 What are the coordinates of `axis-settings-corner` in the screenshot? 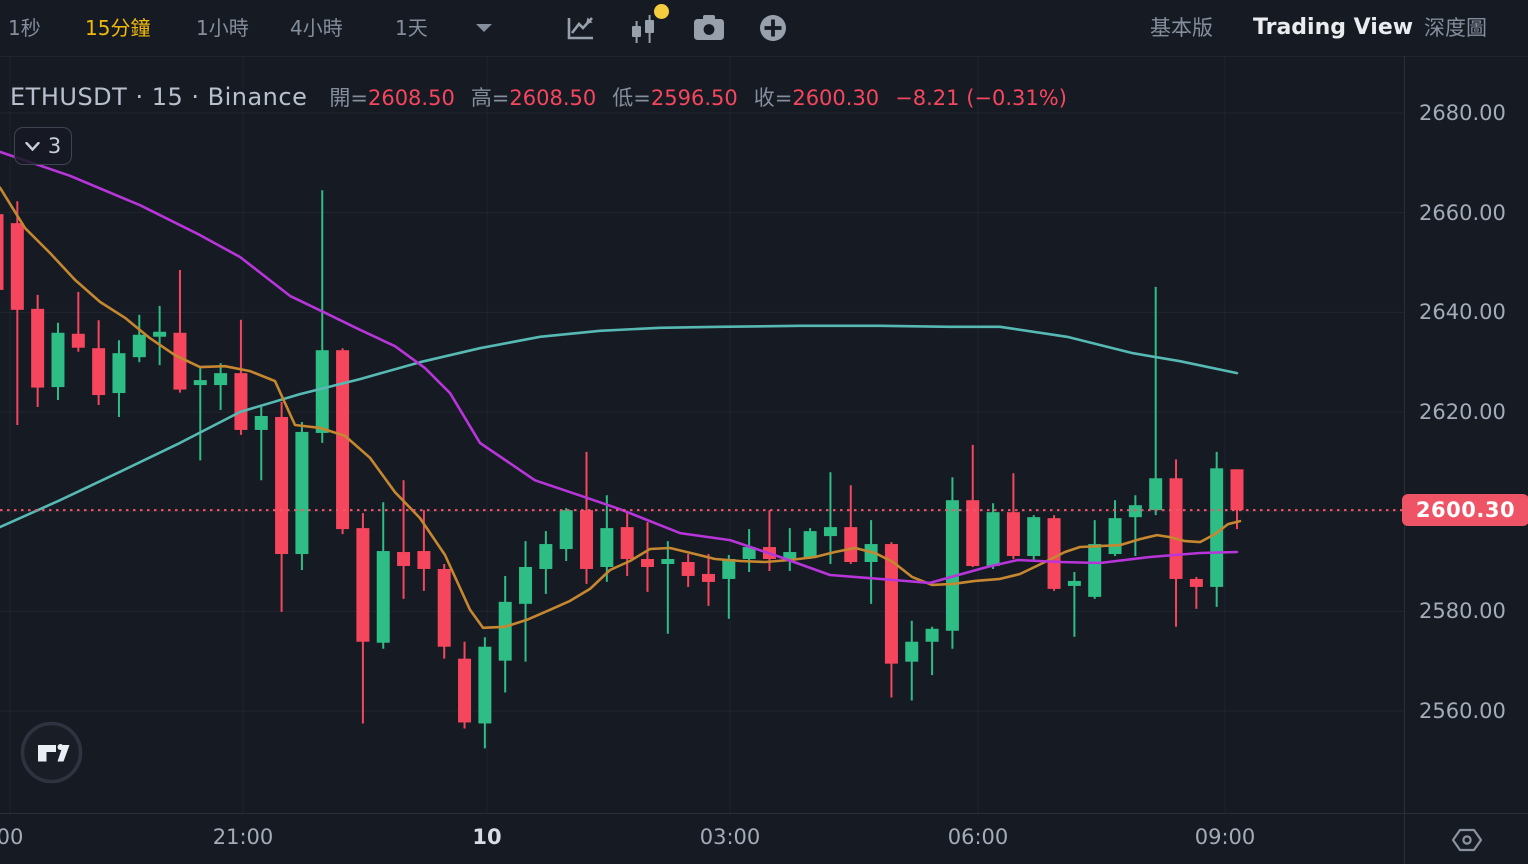 It's located at (1466, 838).